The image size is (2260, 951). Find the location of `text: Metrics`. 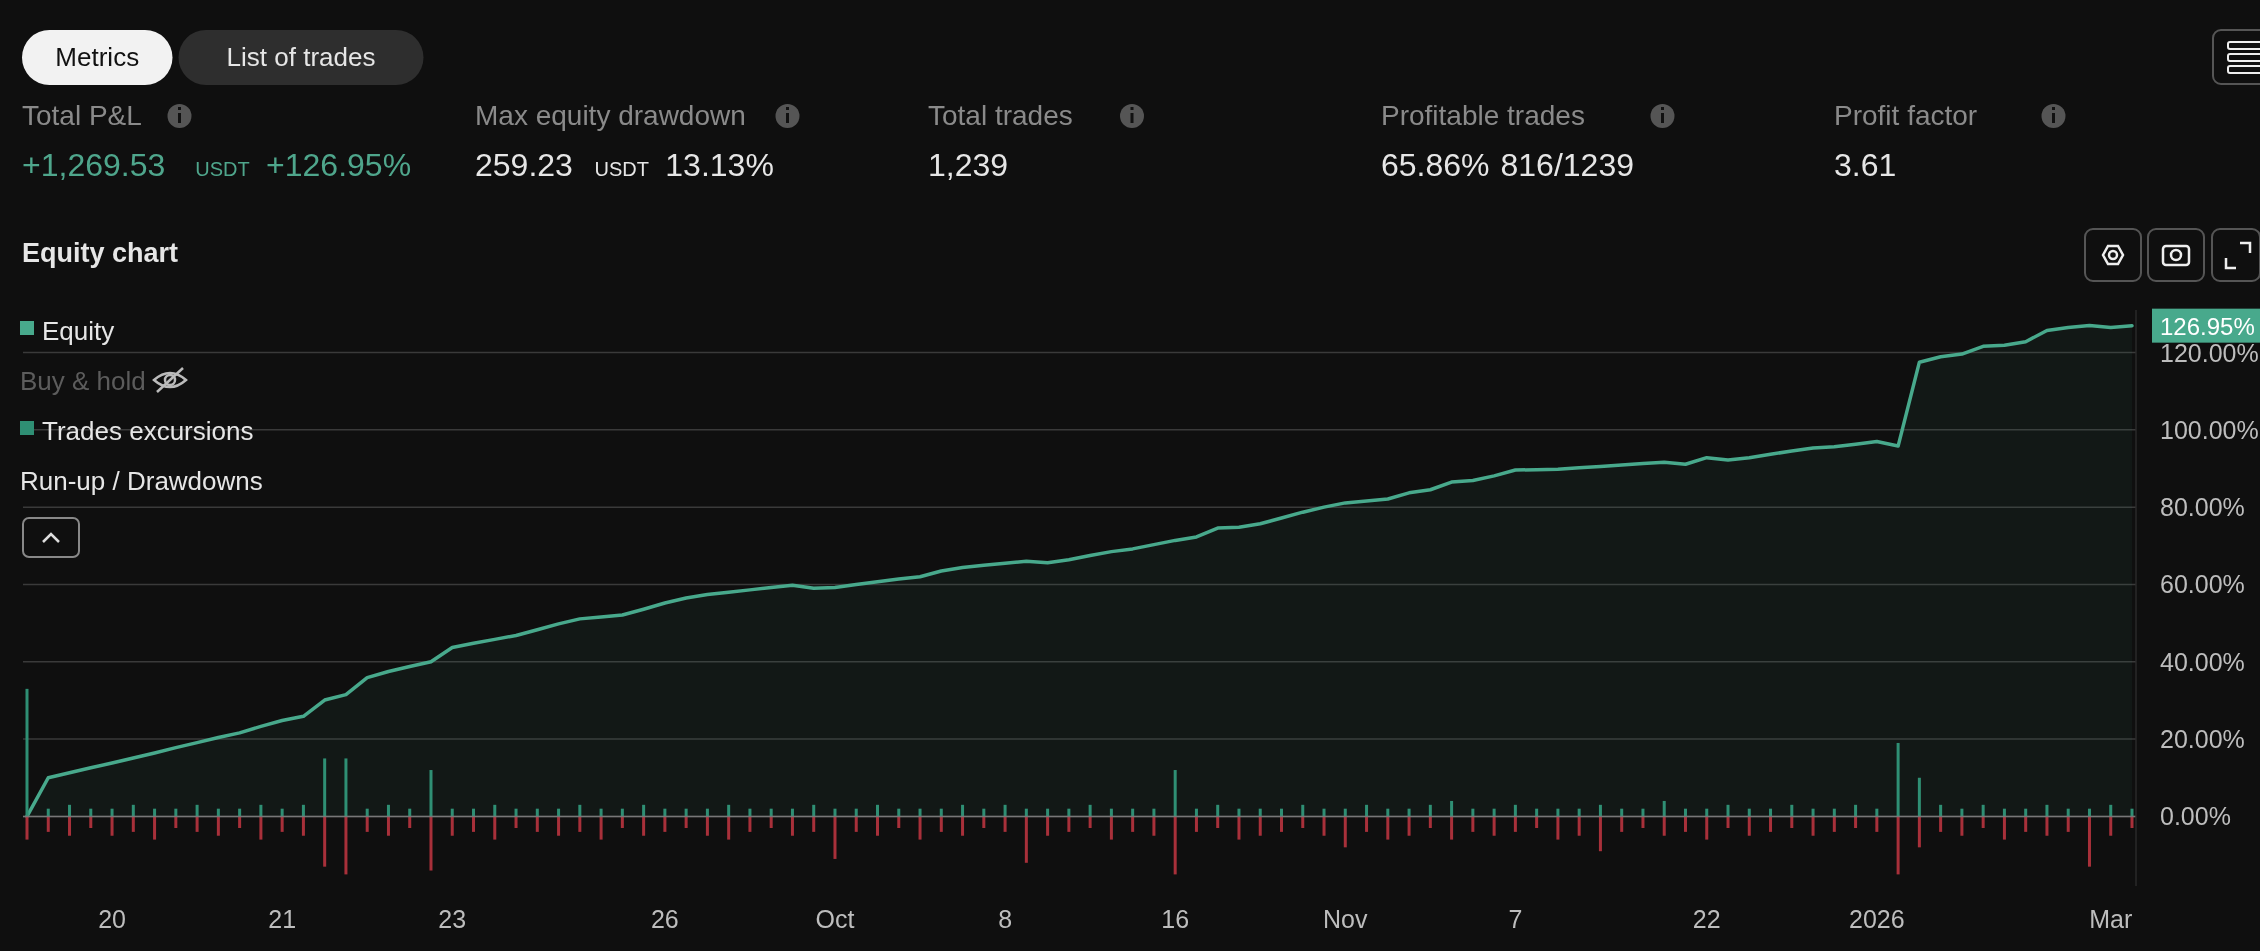

text: Metrics is located at coordinates (97, 57).